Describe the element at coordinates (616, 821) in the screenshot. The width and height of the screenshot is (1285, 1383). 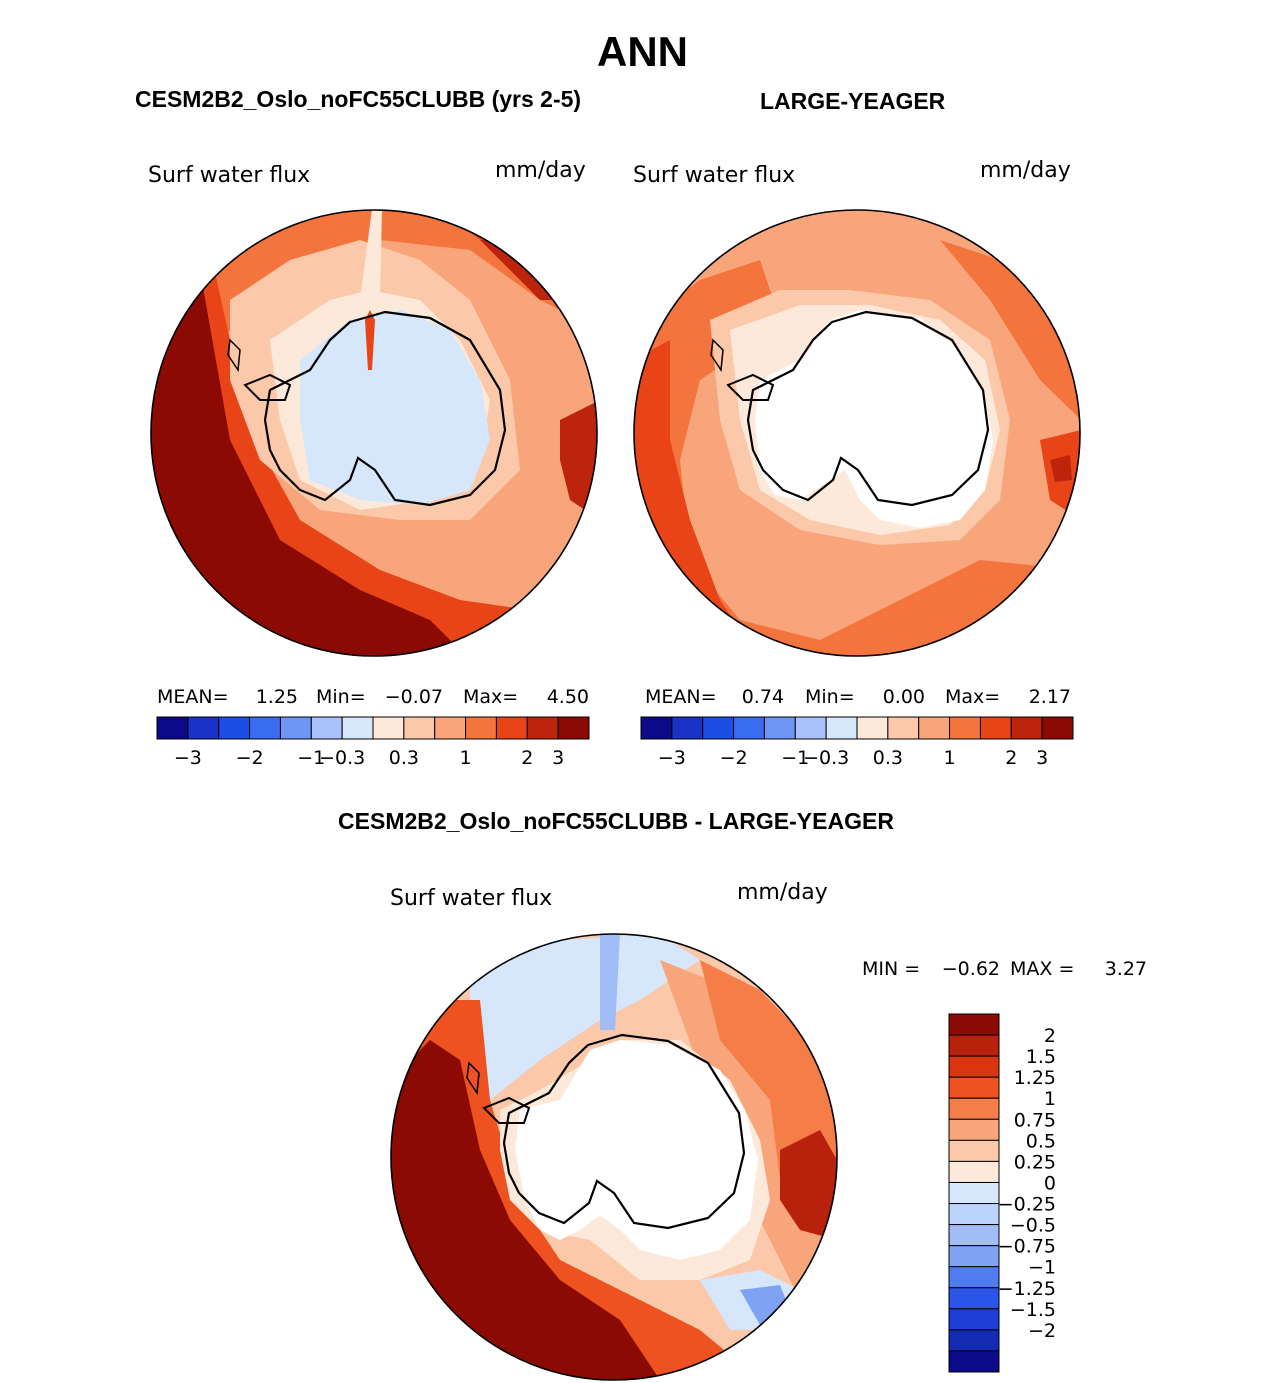
I see `difference-title: CESM2B2_Oslo_noFC55CLUBB - LARGE-YEAGER` at that location.